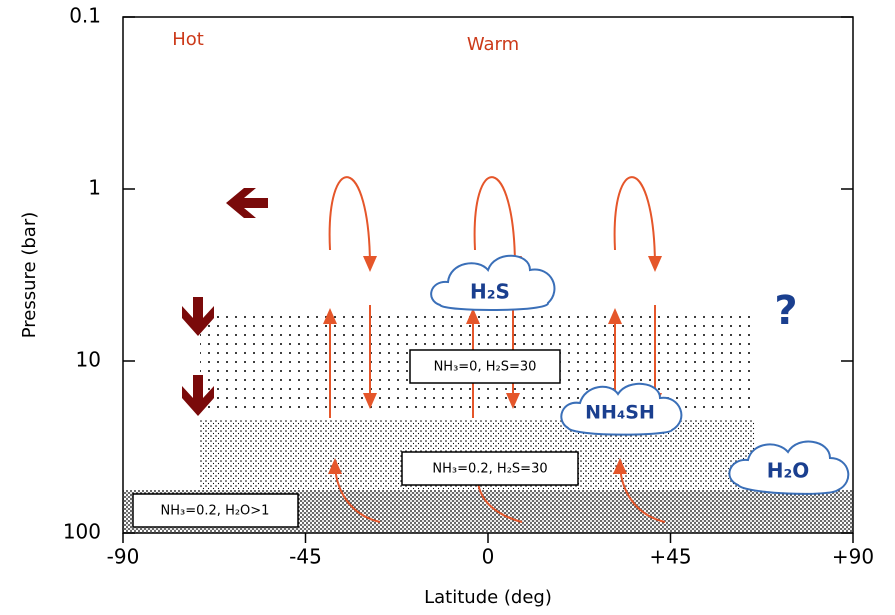 The width and height of the screenshot is (895, 615). What do you see at coordinates (82, 532) in the screenshot?
I see `y-tick-label: 100` at bounding box center [82, 532].